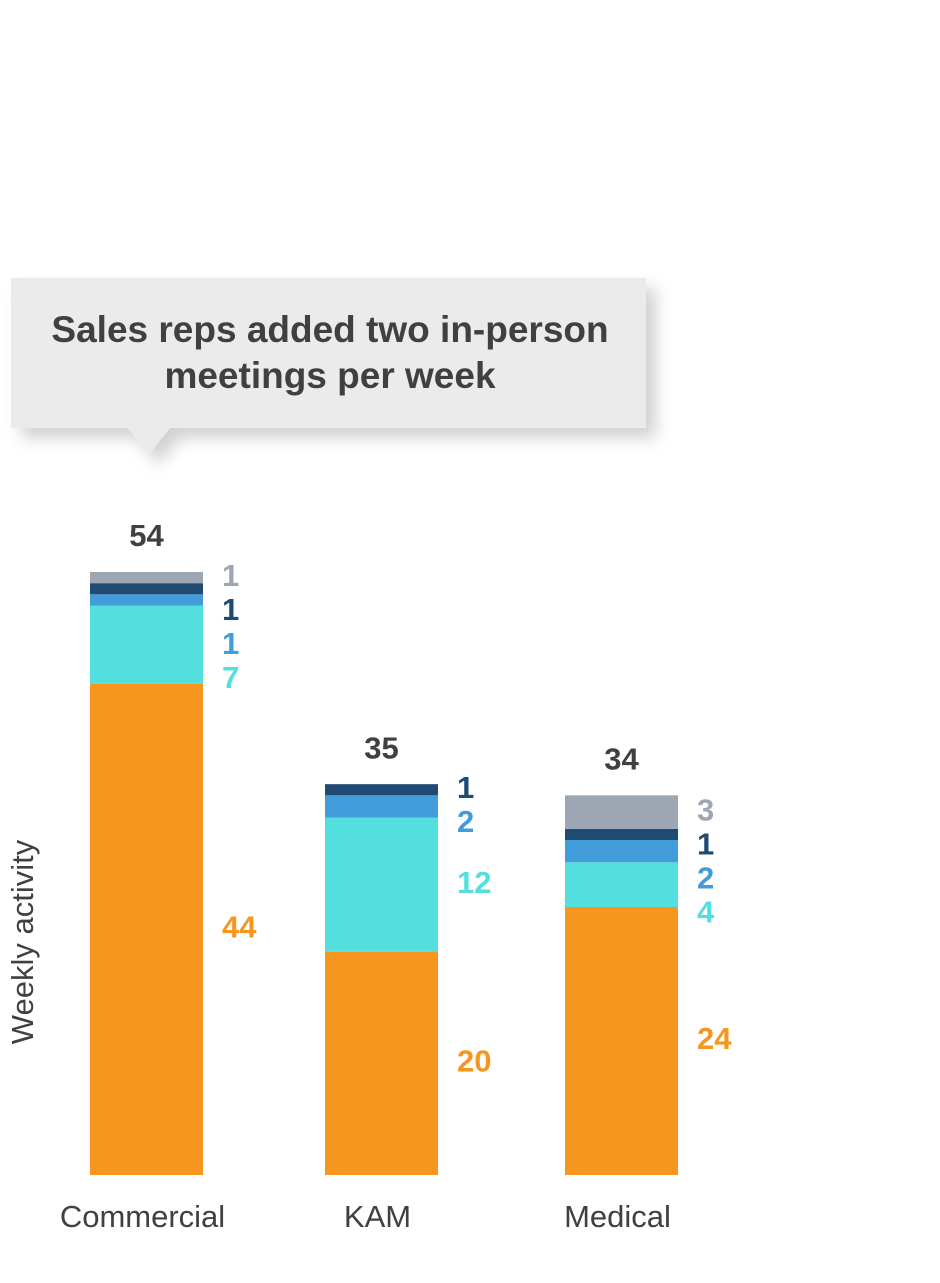 The image size is (940, 1283). Describe the element at coordinates (146, 535) in the screenshot. I see `total-label: 54` at that location.